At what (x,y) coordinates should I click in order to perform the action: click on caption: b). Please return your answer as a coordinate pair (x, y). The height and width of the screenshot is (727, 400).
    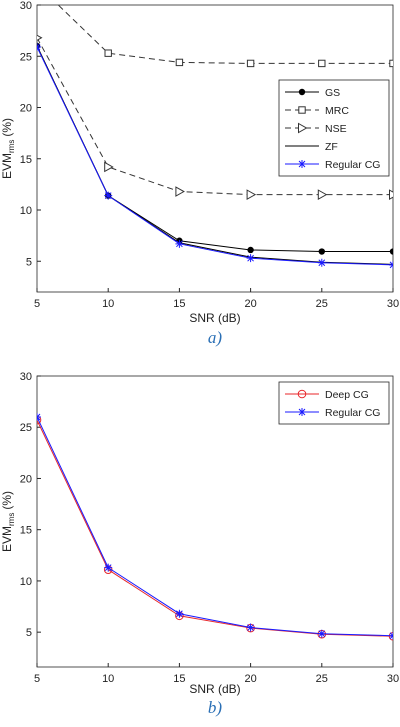
    Looking at the image, I should click on (215, 707).